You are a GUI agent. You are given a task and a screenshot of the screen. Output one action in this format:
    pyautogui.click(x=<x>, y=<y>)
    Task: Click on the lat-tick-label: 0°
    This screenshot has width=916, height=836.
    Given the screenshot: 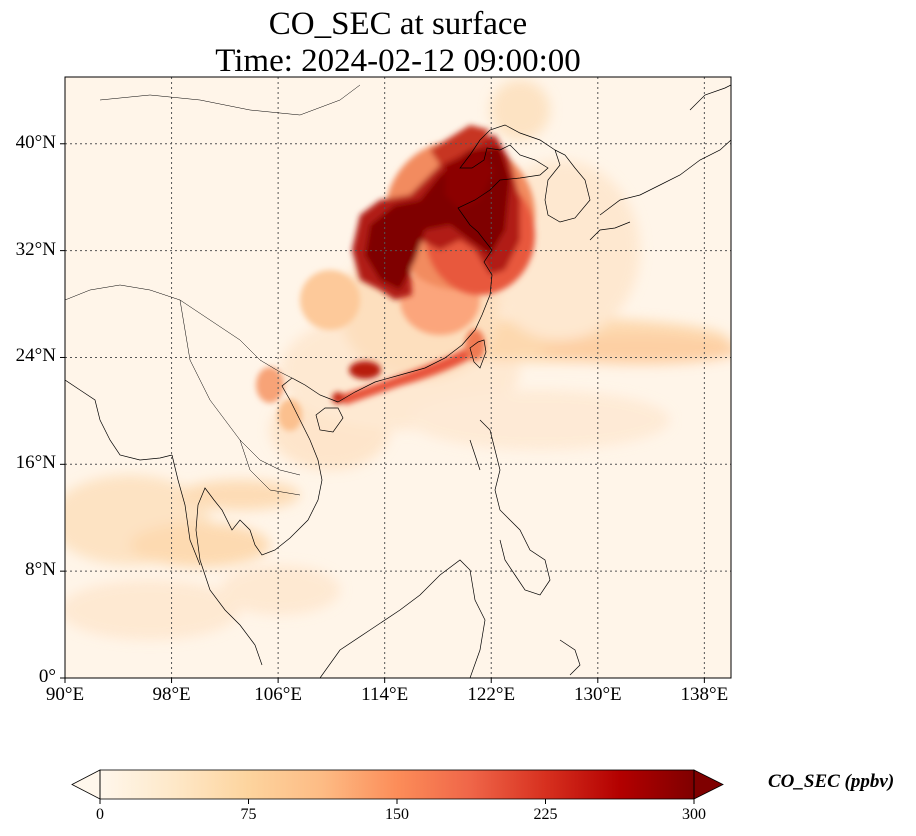 What is the action you would take?
    pyautogui.click(x=47, y=676)
    